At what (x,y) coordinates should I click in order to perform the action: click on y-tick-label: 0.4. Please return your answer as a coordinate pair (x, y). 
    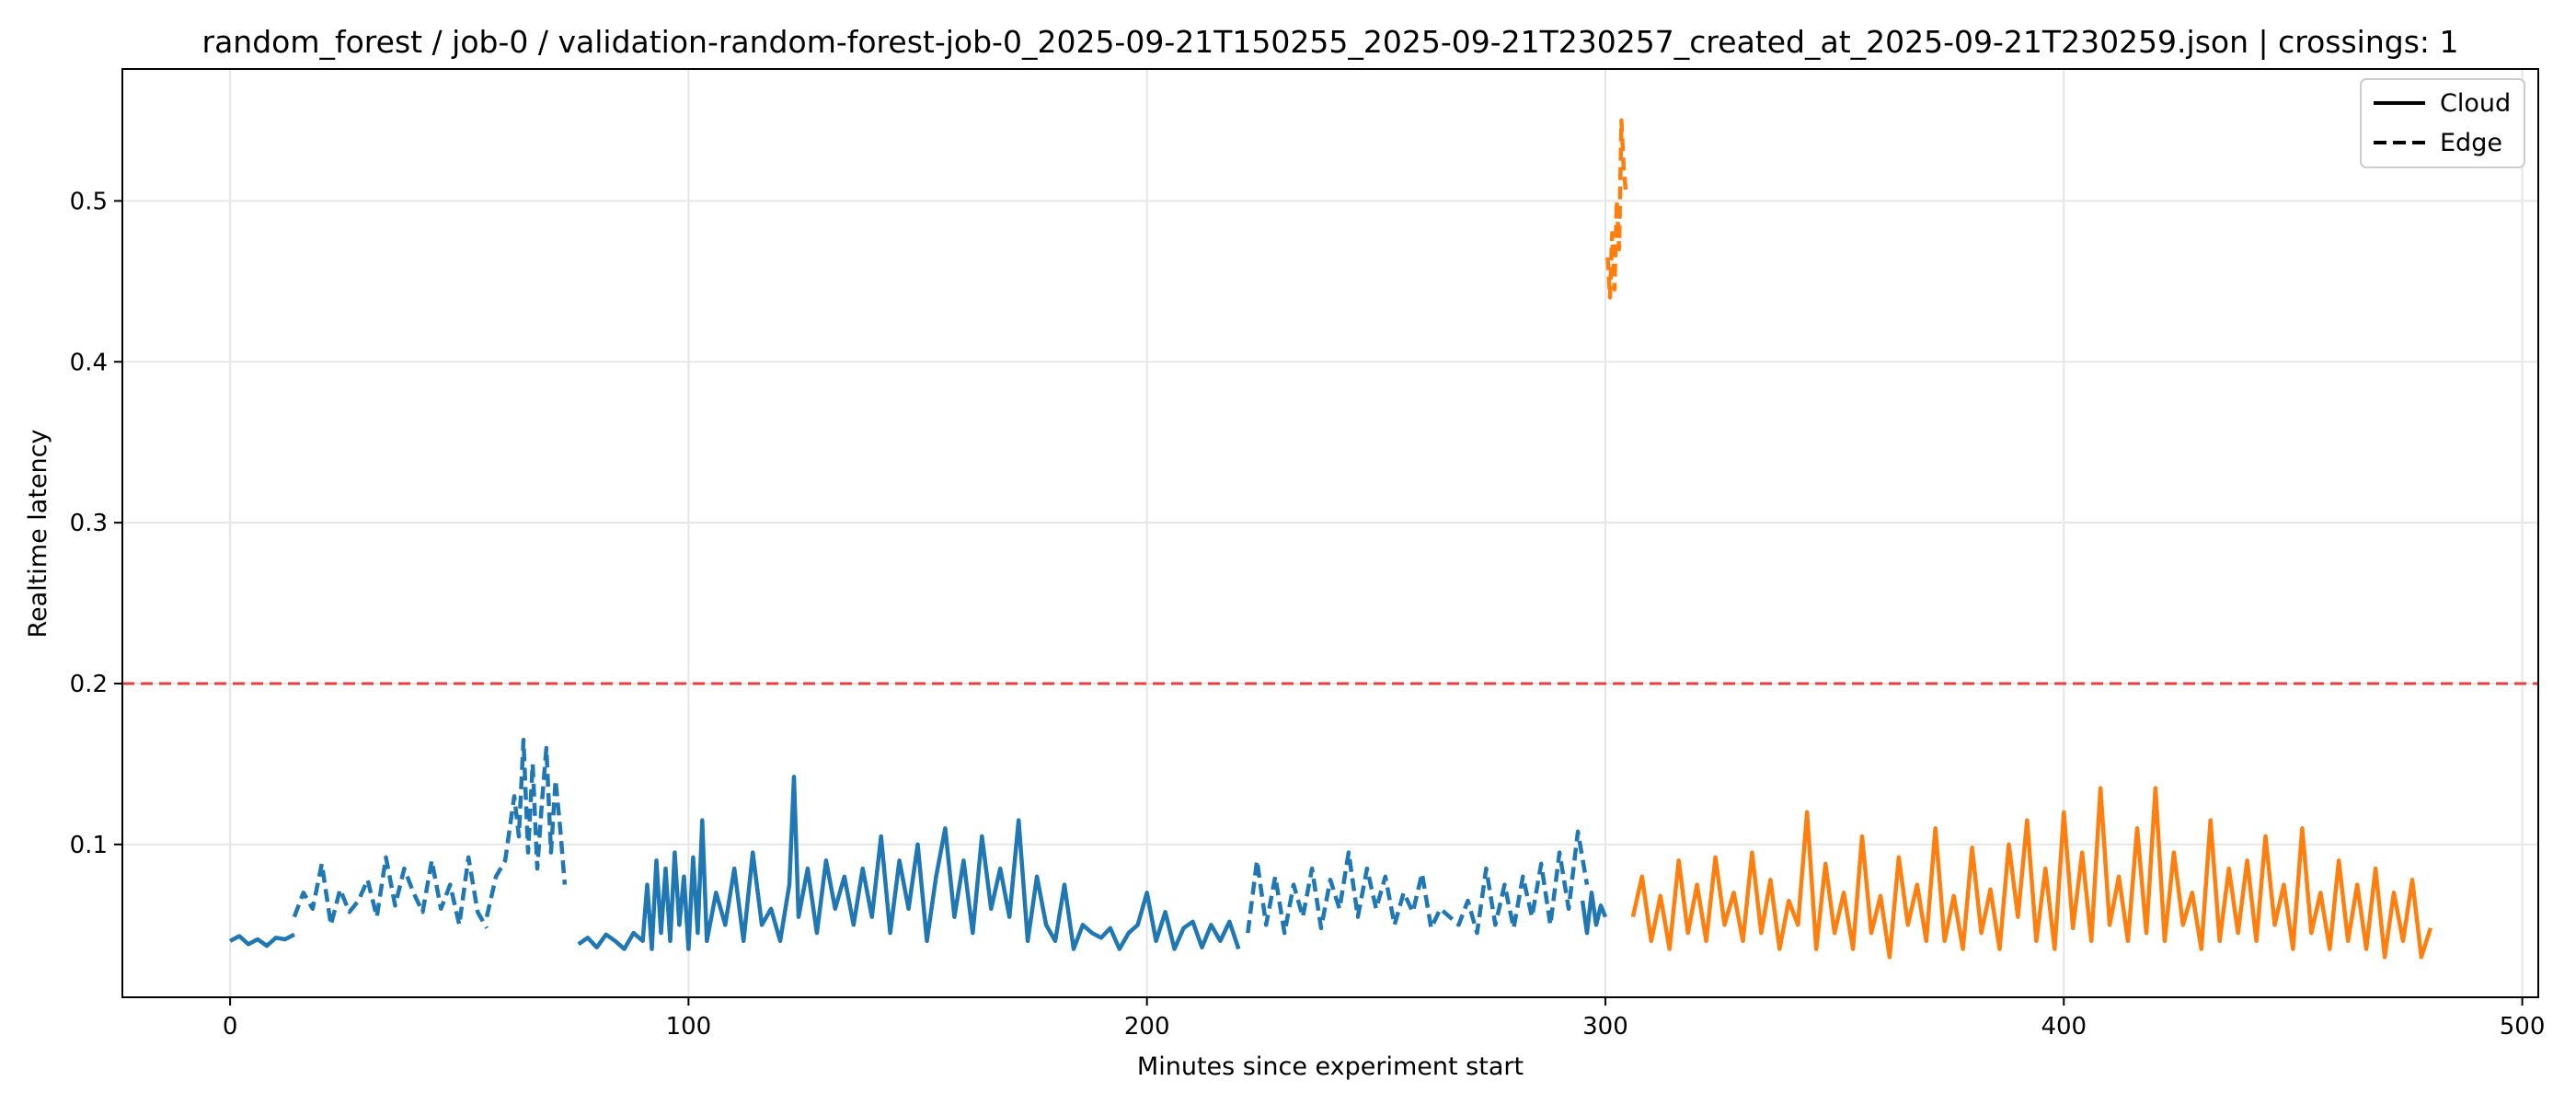
    Looking at the image, I should click on (89, 362).